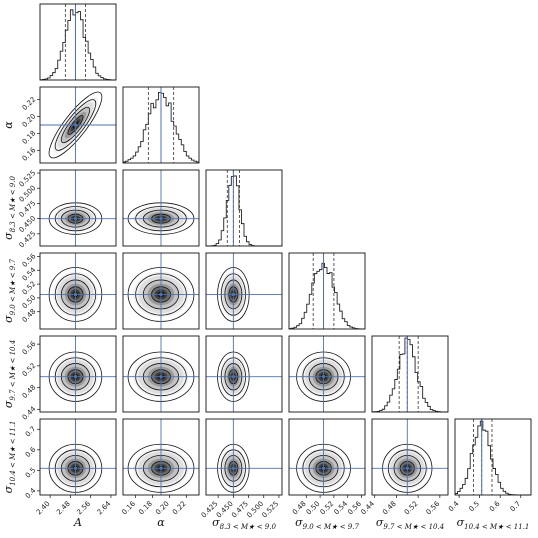 The width and height of the screenshot is (538, 538). I want to click on panel-5-4: 0.44 0.48 0.52 0.56, so click(404, 467).